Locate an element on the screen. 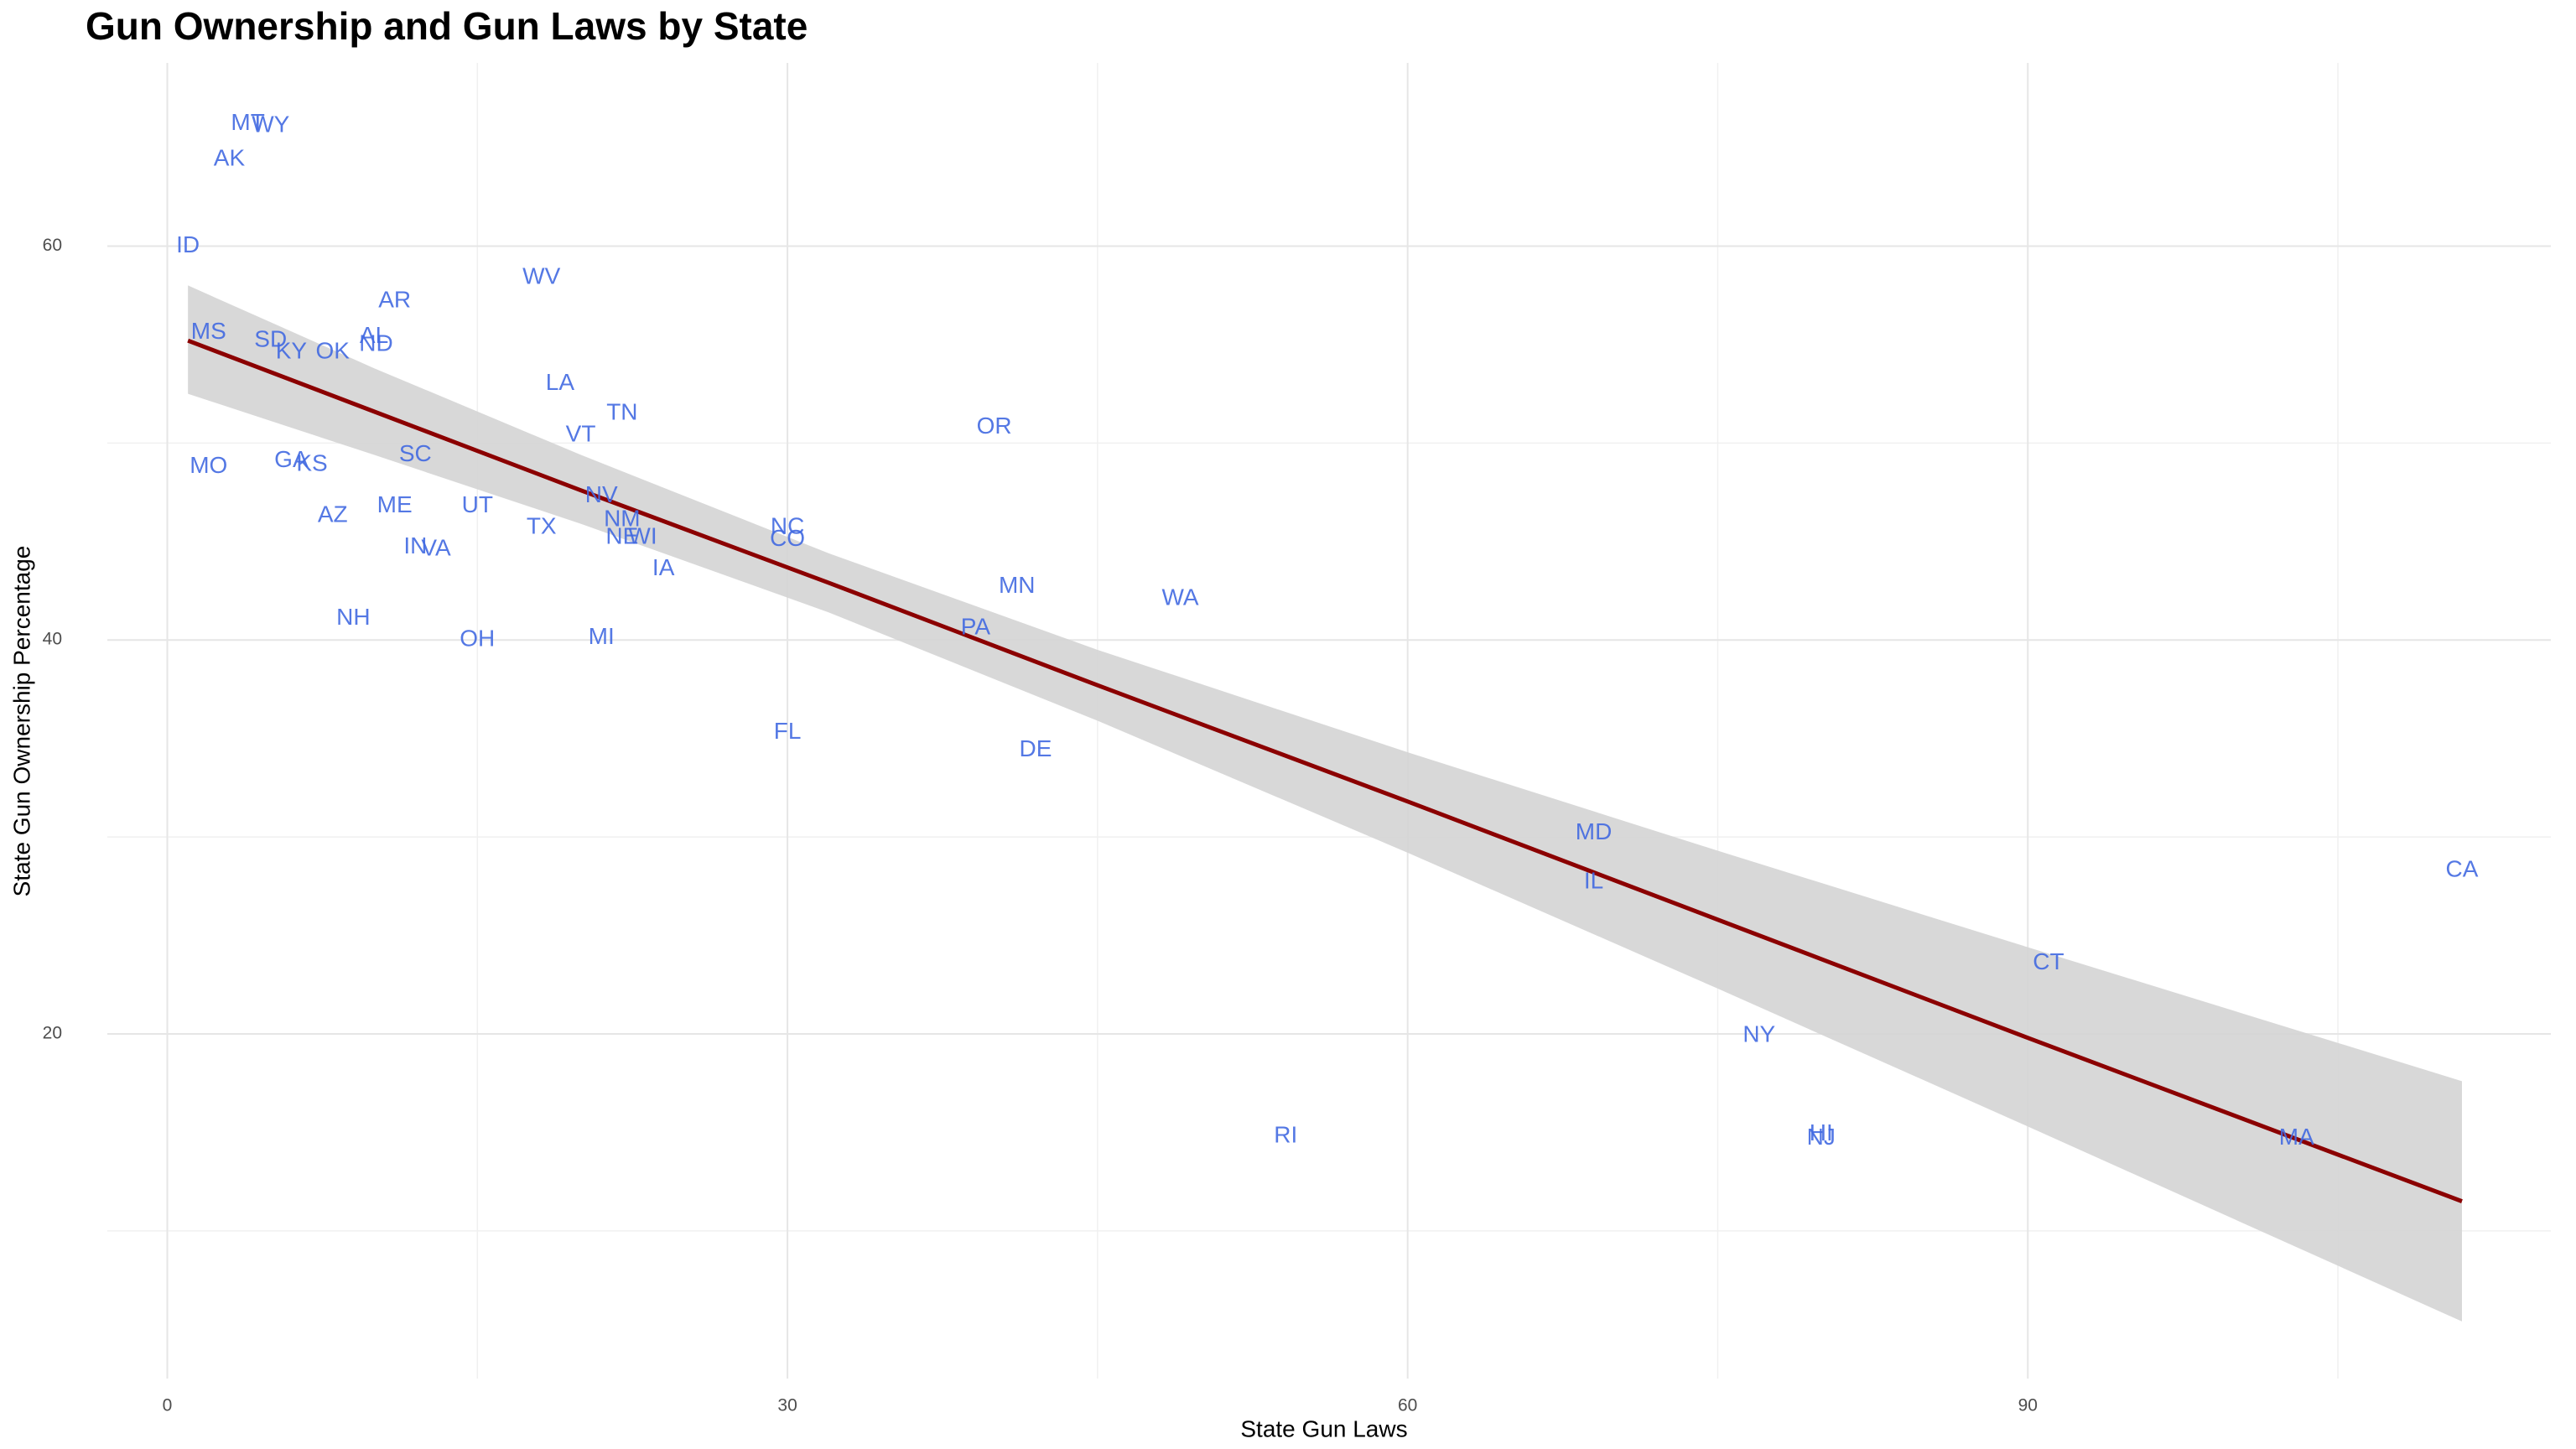 The image size is (2576, 1449). state-label: ND is located at coordinates (375, 343).